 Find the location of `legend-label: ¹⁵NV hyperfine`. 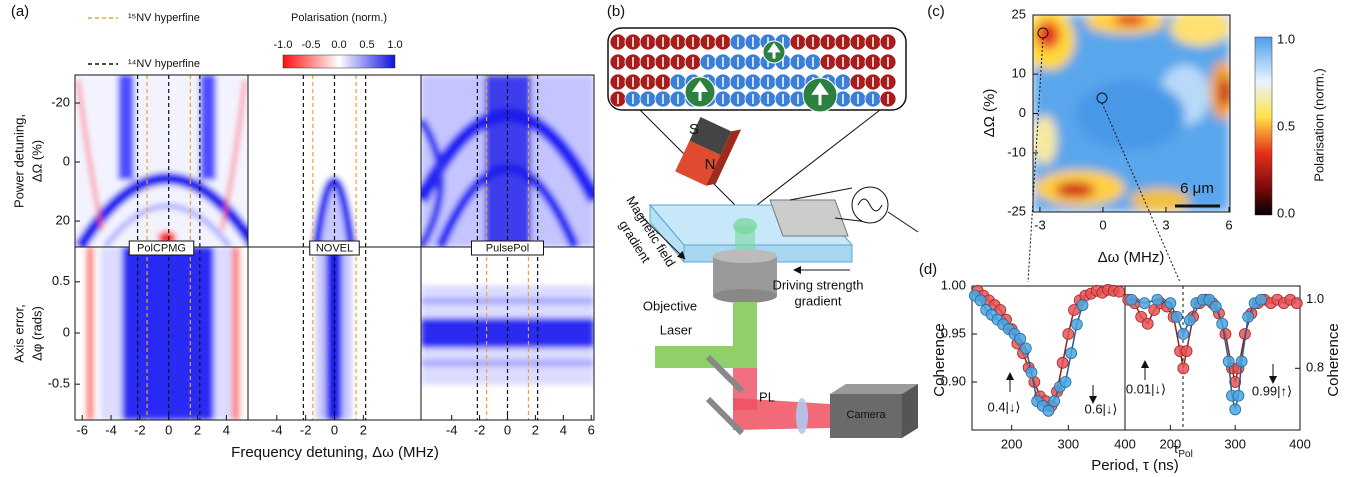

legend-label: ¹⁵NV hyperfine is located at coordinates (164, 18).